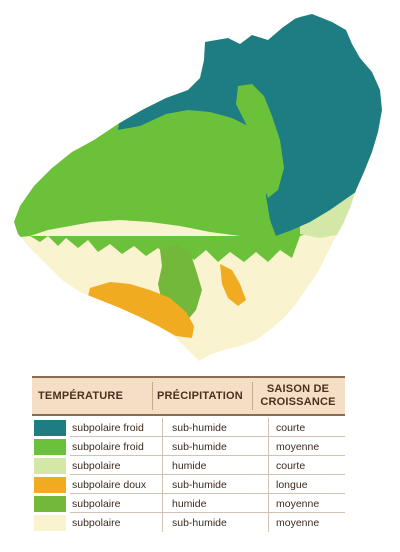 Image resolution: width=400 pixels, height=552 pixels. I want to click on header-precipitation: PRÉCIPITATION, so click(200, 396).